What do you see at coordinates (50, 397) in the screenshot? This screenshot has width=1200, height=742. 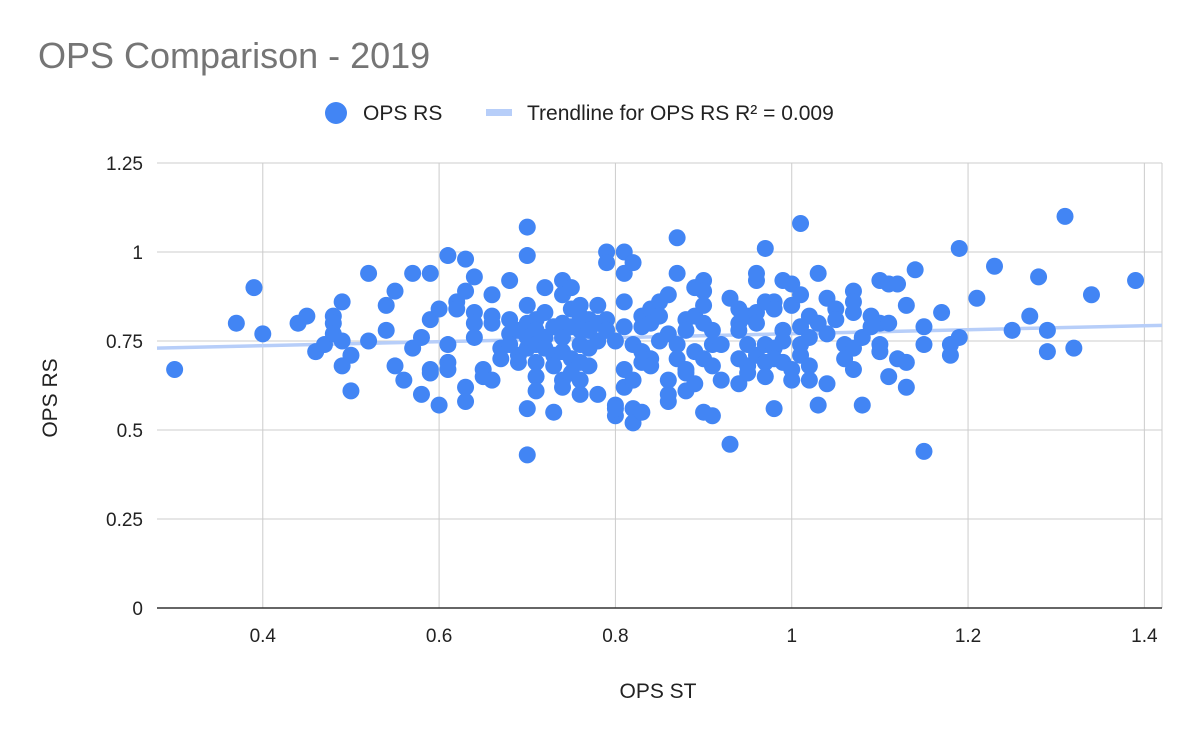 I see `y-axis-title: OPS RS` at bounding box center [50, 397].